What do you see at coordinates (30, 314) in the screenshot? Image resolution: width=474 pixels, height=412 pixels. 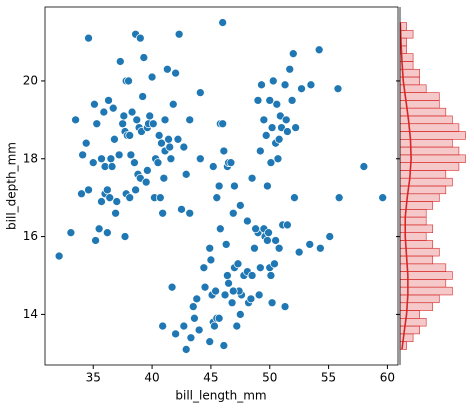 I see `y-tick-label: 14` at bounding box center [30, 314].